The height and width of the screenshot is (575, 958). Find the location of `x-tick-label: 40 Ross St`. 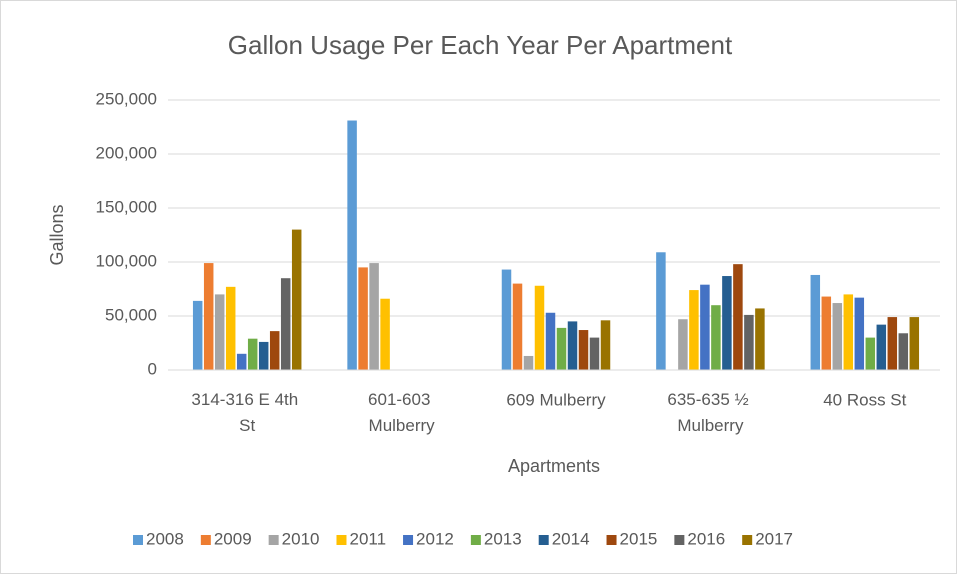

x-tick-label: 40 Ross St is located at coordinates (864, 399).